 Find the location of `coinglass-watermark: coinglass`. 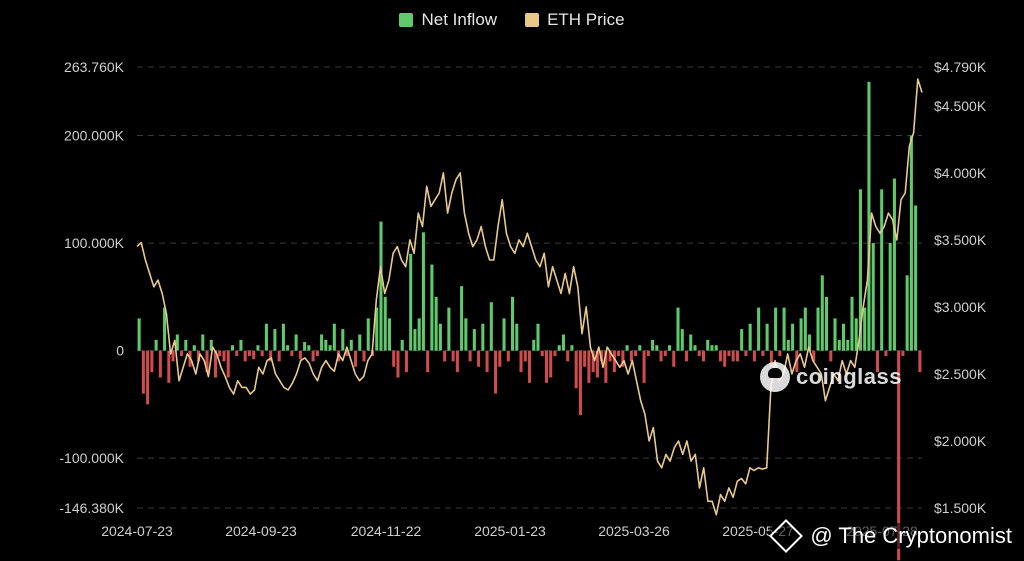

coinglass-watermark: coinglass is located at coordinates (831, 377).